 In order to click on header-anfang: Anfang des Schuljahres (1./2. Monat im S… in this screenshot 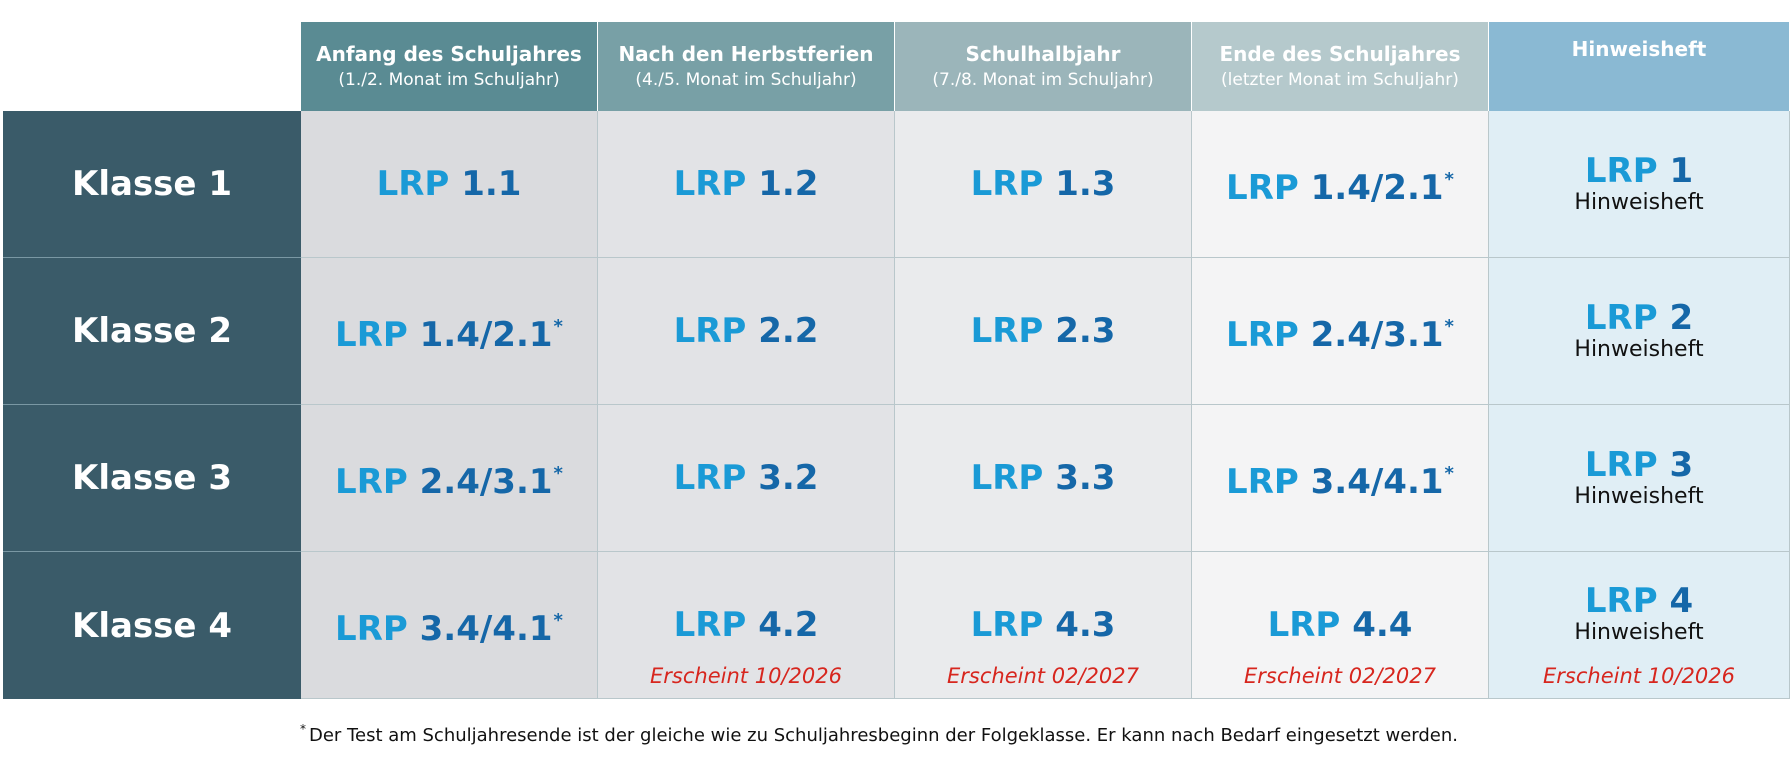, I will do `click(449, 66)`.